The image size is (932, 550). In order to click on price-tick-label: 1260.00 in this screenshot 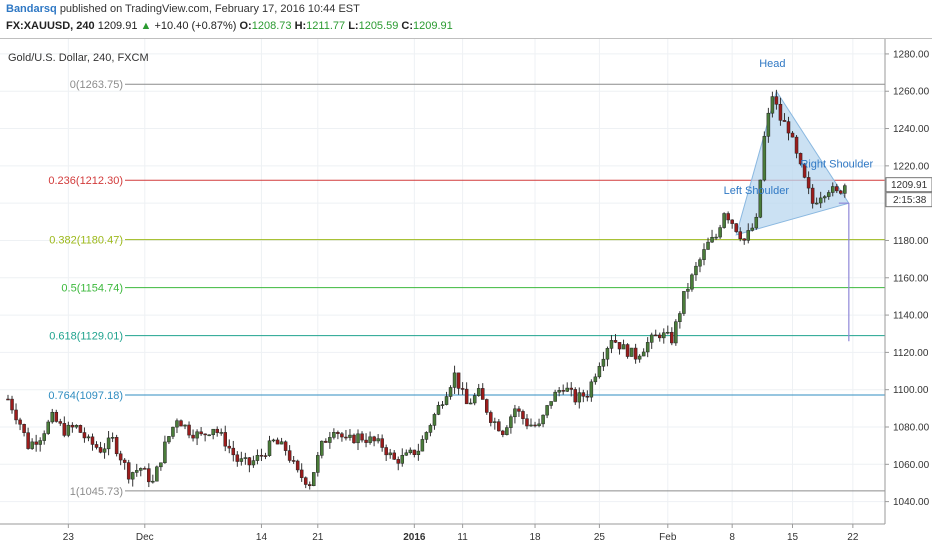, I will do `click(911, 92)`.